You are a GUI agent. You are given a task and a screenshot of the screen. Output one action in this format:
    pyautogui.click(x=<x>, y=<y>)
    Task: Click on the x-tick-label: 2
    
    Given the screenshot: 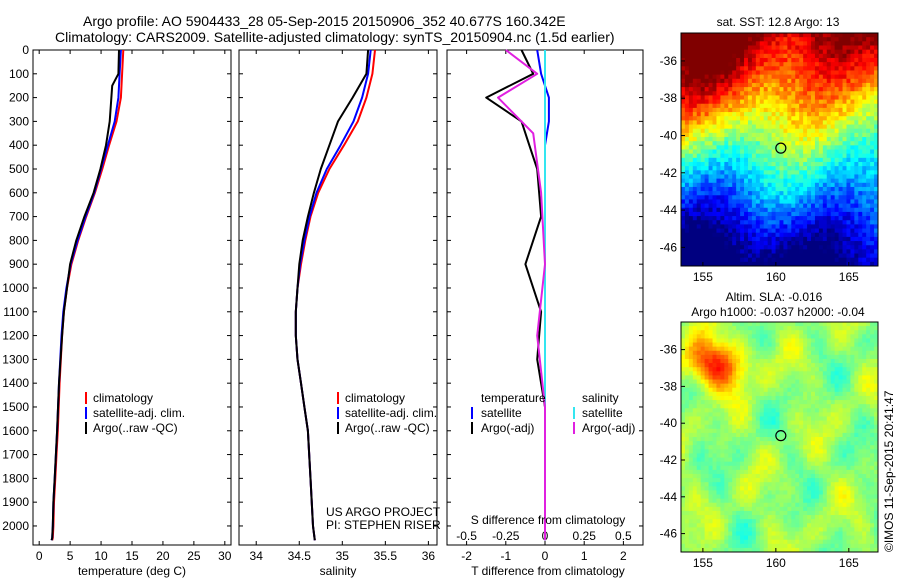 What is the action you would take?
    pyautogui.click(x=623, y=556)
    